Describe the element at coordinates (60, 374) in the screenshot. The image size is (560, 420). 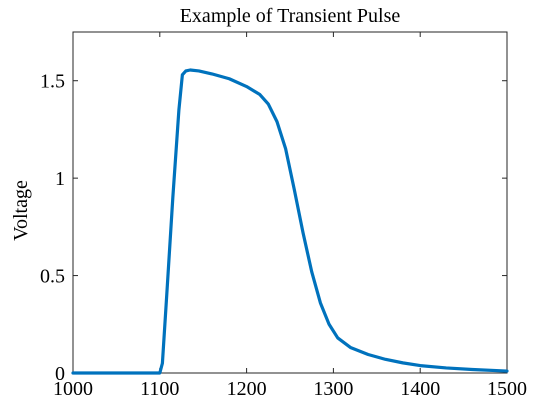
I see `y-tick-label: 0` at that location.